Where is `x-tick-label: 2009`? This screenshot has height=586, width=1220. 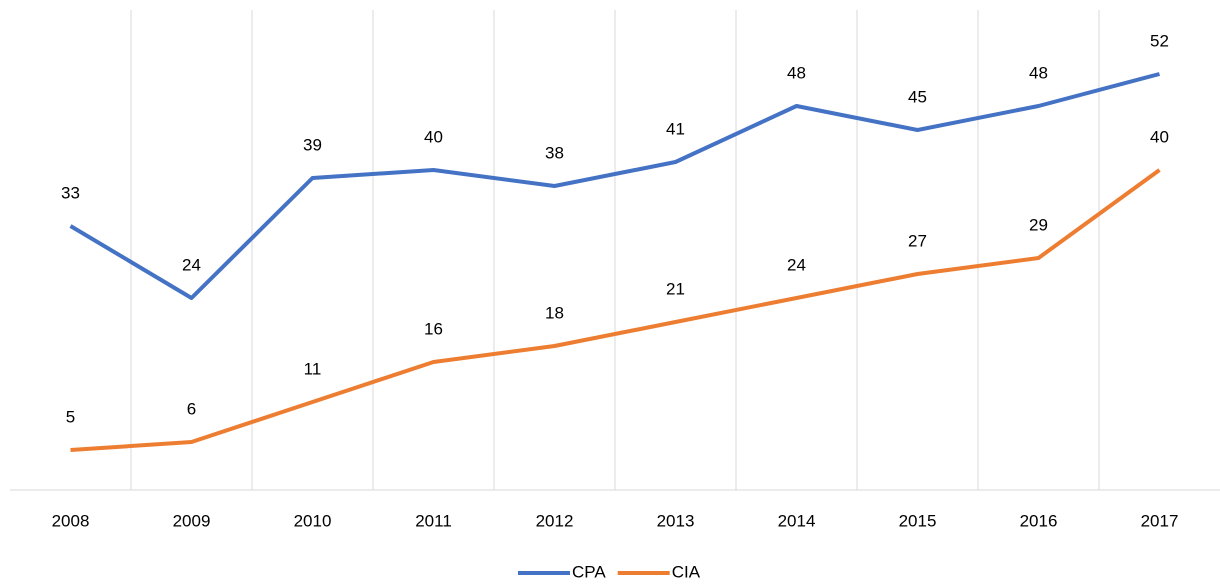 x-tick-label: 2009 is located at coordinates (192, 520).